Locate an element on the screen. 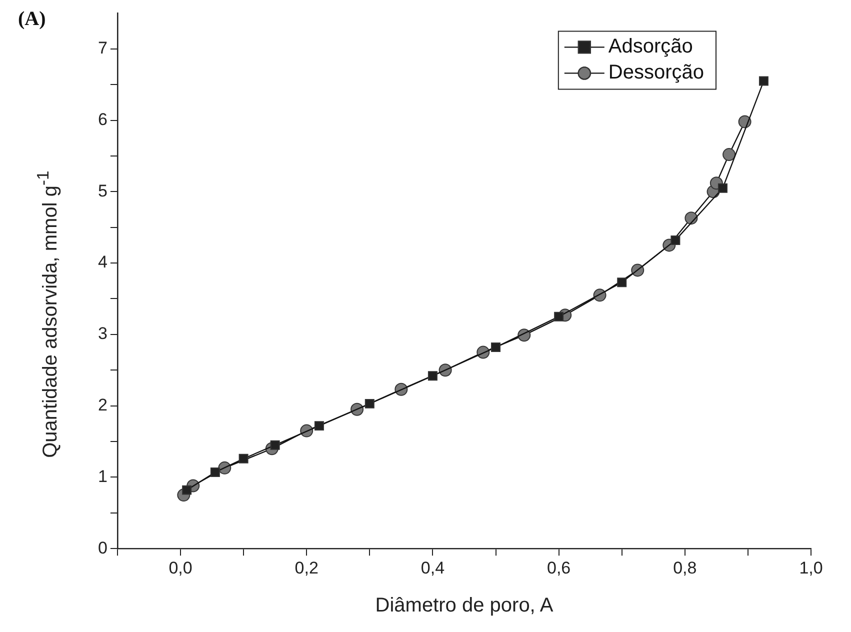 The image size is (851, 632). x-tick-label: 0,4 is located at coordinates (432, 568).